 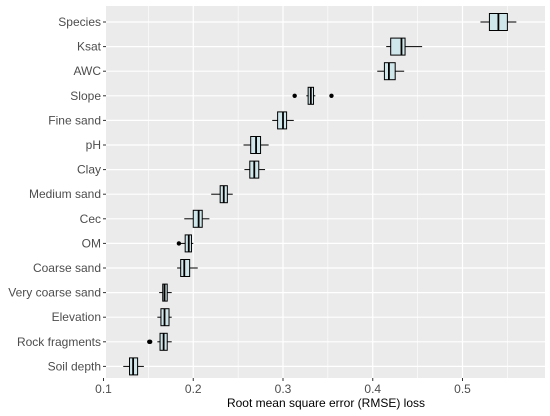 I want to click on iqr-box, so click(x=398, y=46).